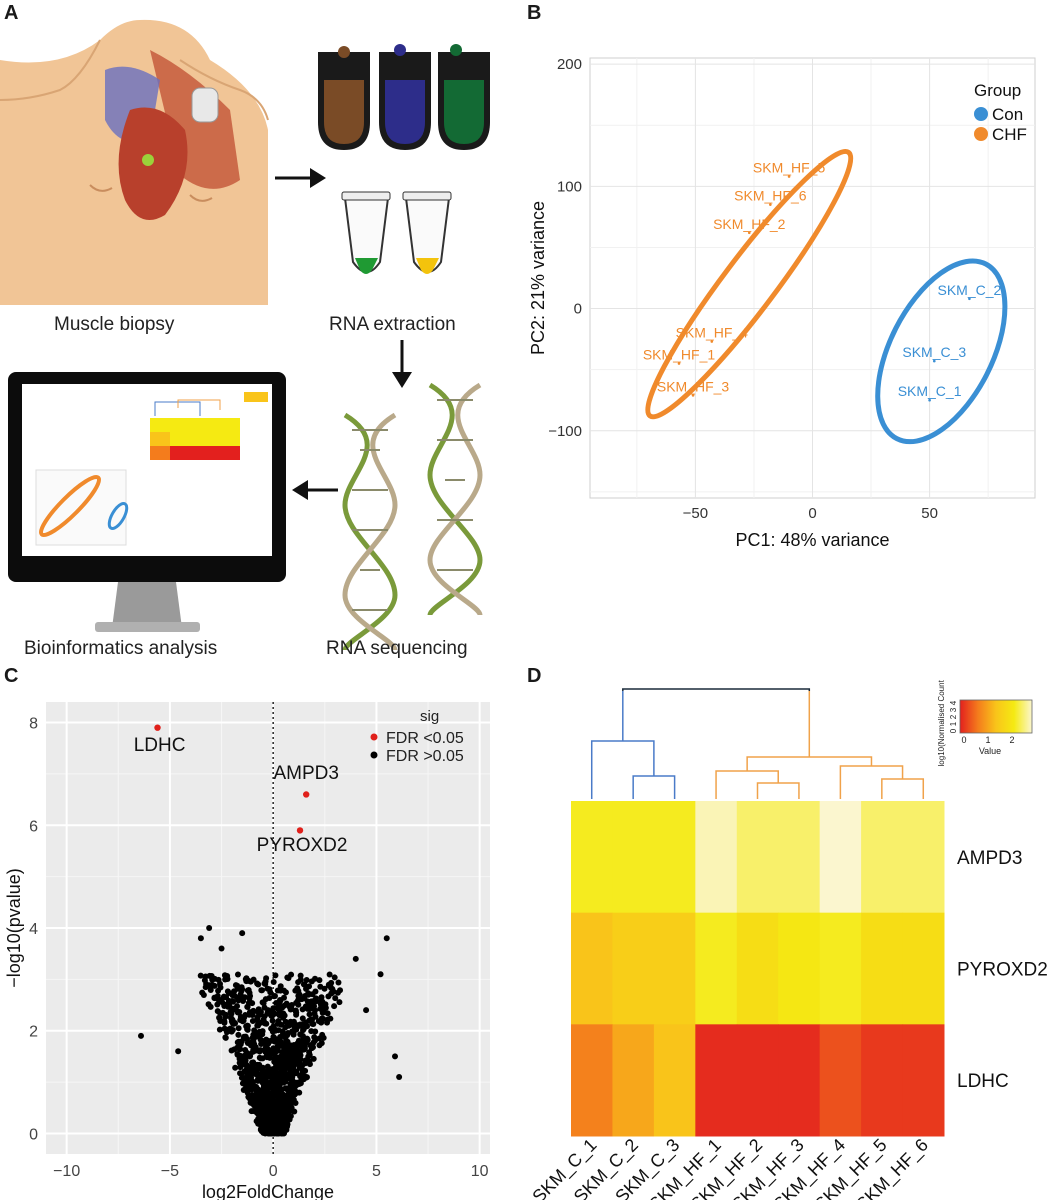 The width and height of the screenshot is (1051, 1200). What do you see at coordinates (300, 178) in the screenshot?
I see `arrow-right-icon` at bounding box center [300, 178].